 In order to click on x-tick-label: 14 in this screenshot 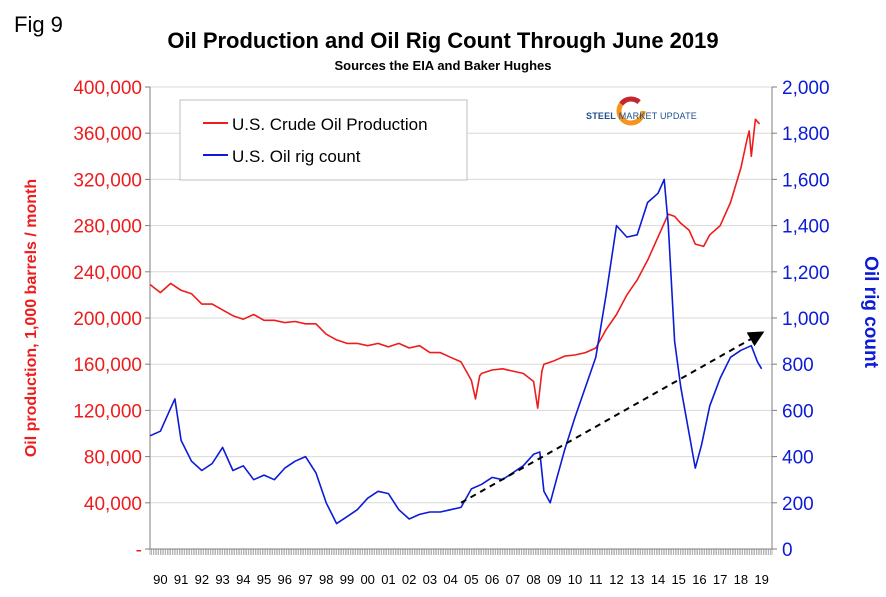, I will do `click(658, 579)`.